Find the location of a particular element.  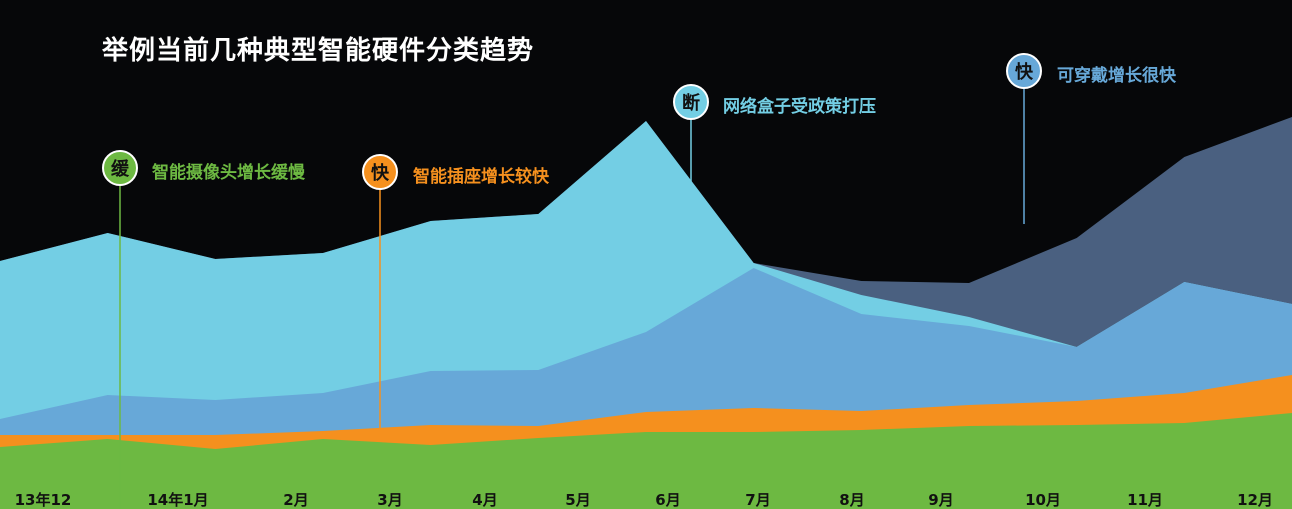

annotation-wearable: 可穿戴增长很快 is located at coordinates (1116, 76).